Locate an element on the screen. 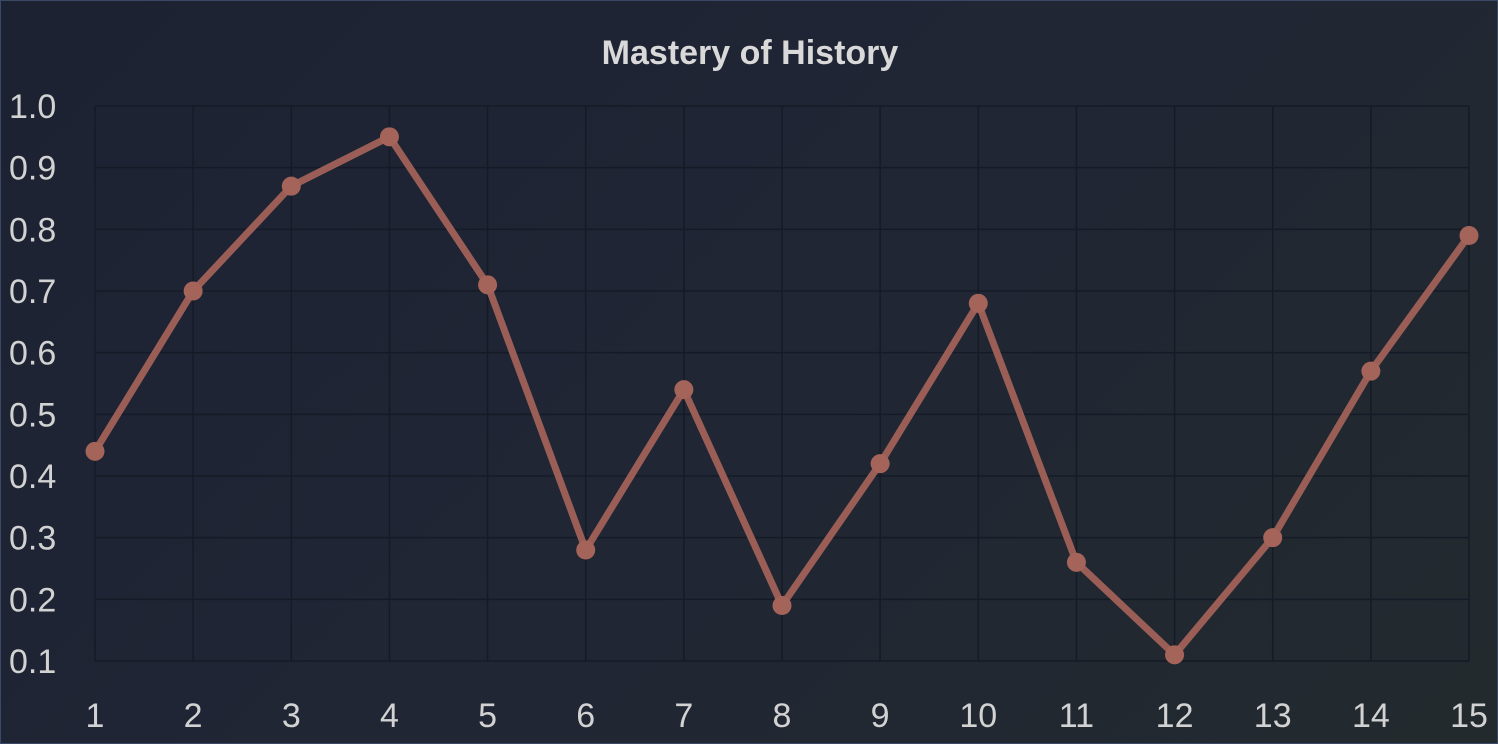  x-tick-label: 14 is located at coordinates (1371, 716).